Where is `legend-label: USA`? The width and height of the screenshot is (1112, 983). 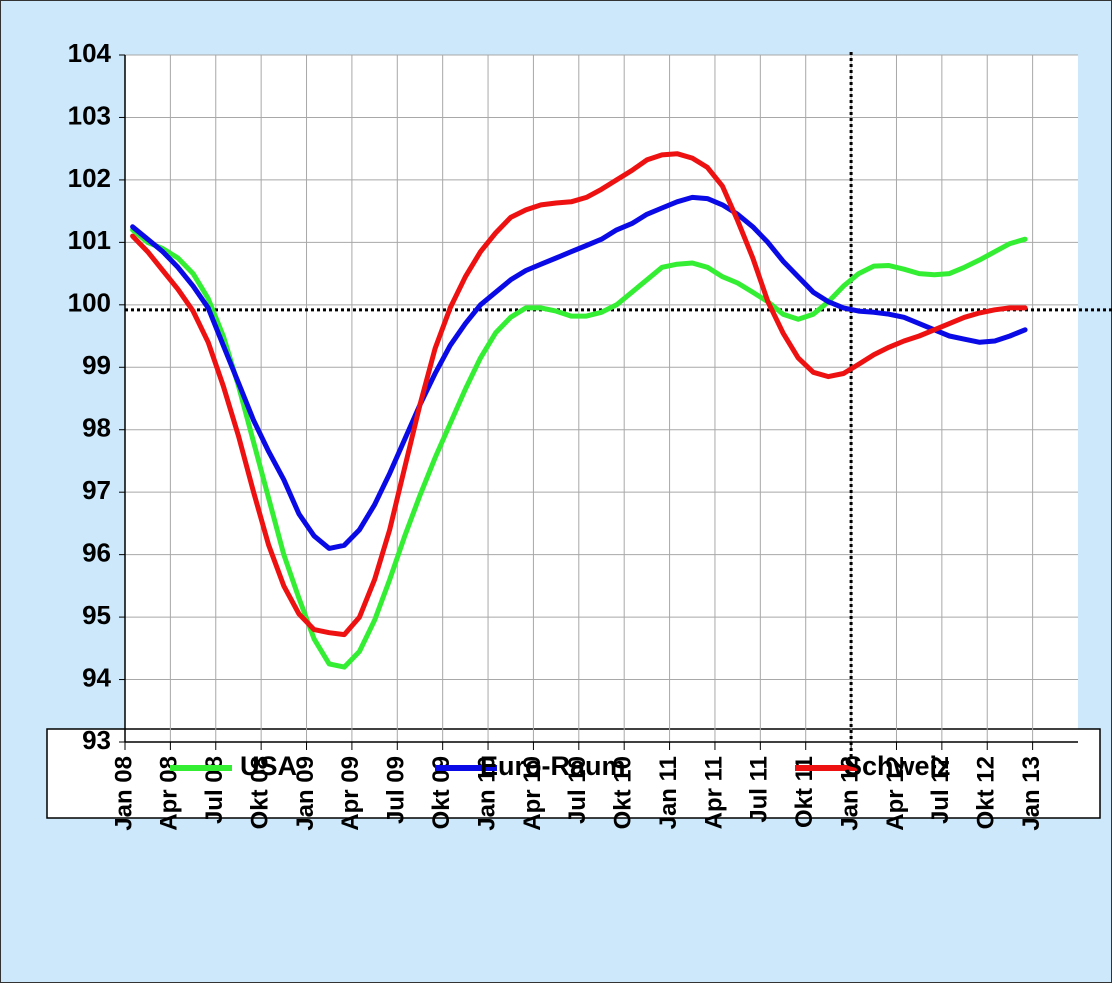
legend-label: USA is located at coordinates (268, 766).